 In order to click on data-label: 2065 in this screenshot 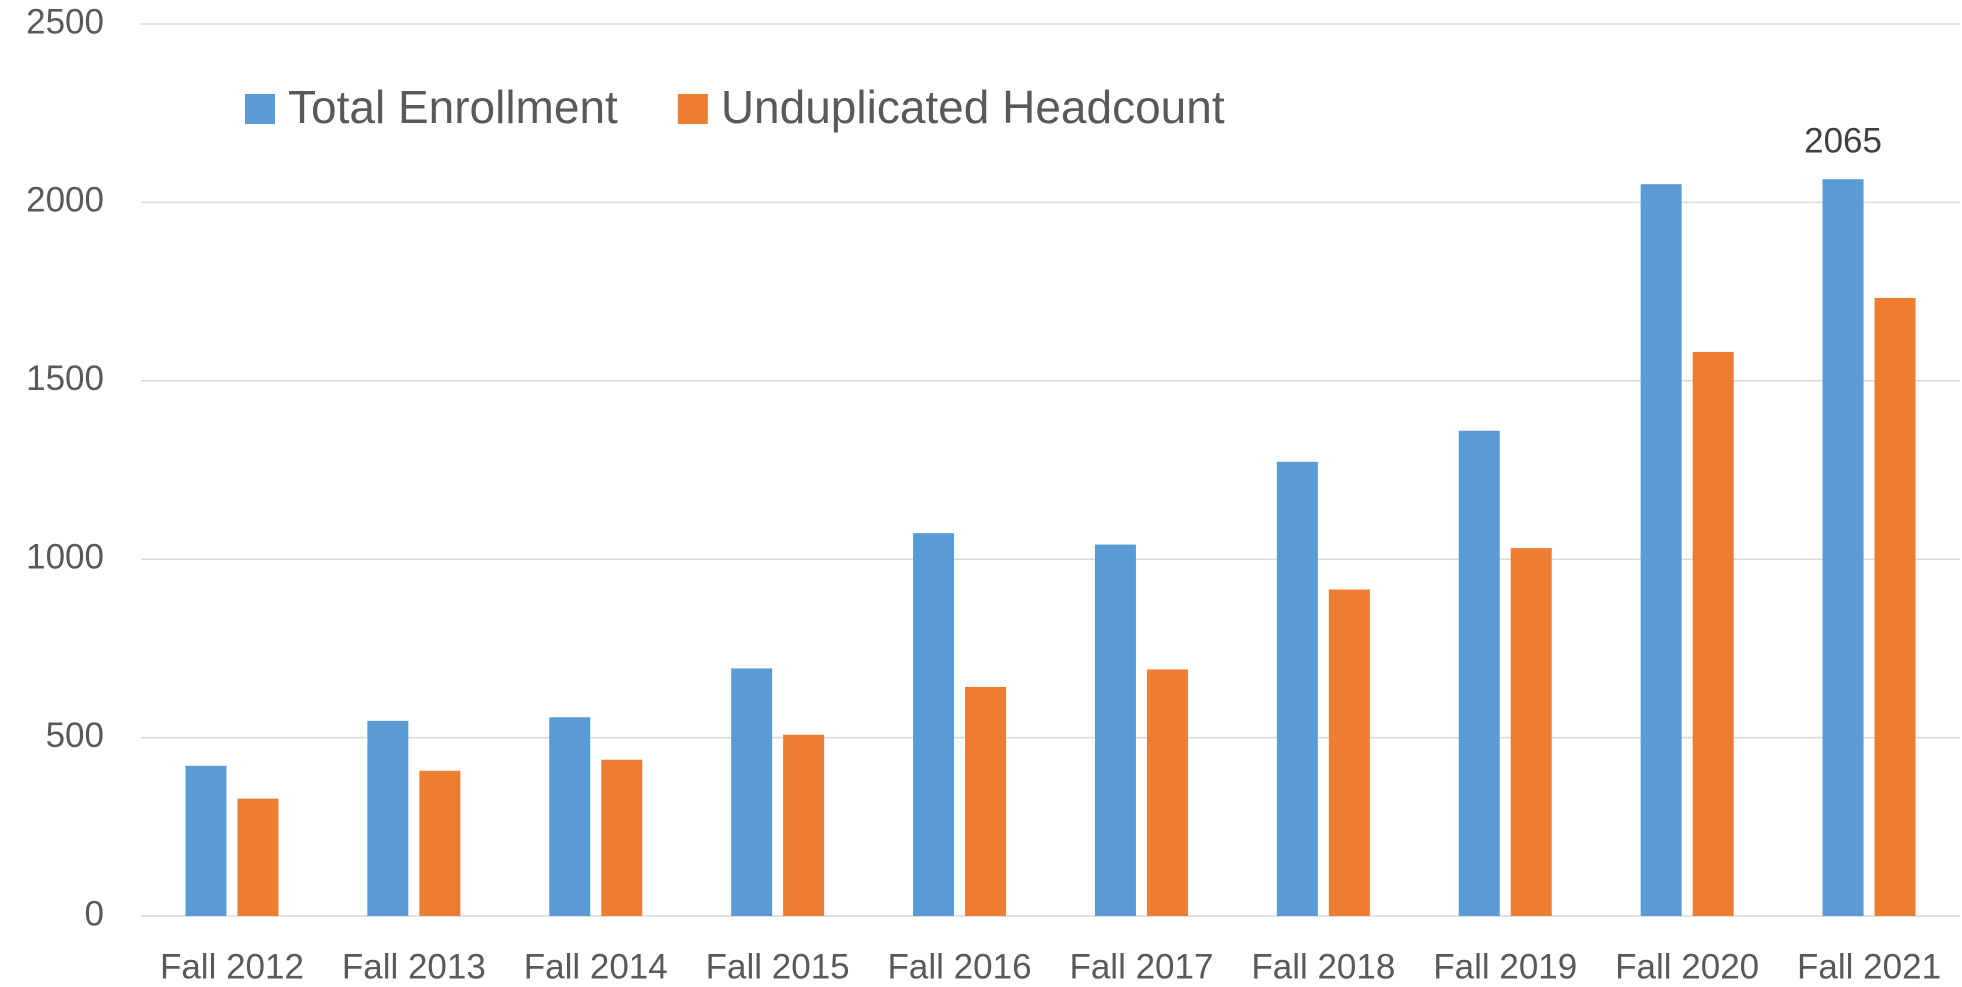, I will do `click(1843, 140)`.